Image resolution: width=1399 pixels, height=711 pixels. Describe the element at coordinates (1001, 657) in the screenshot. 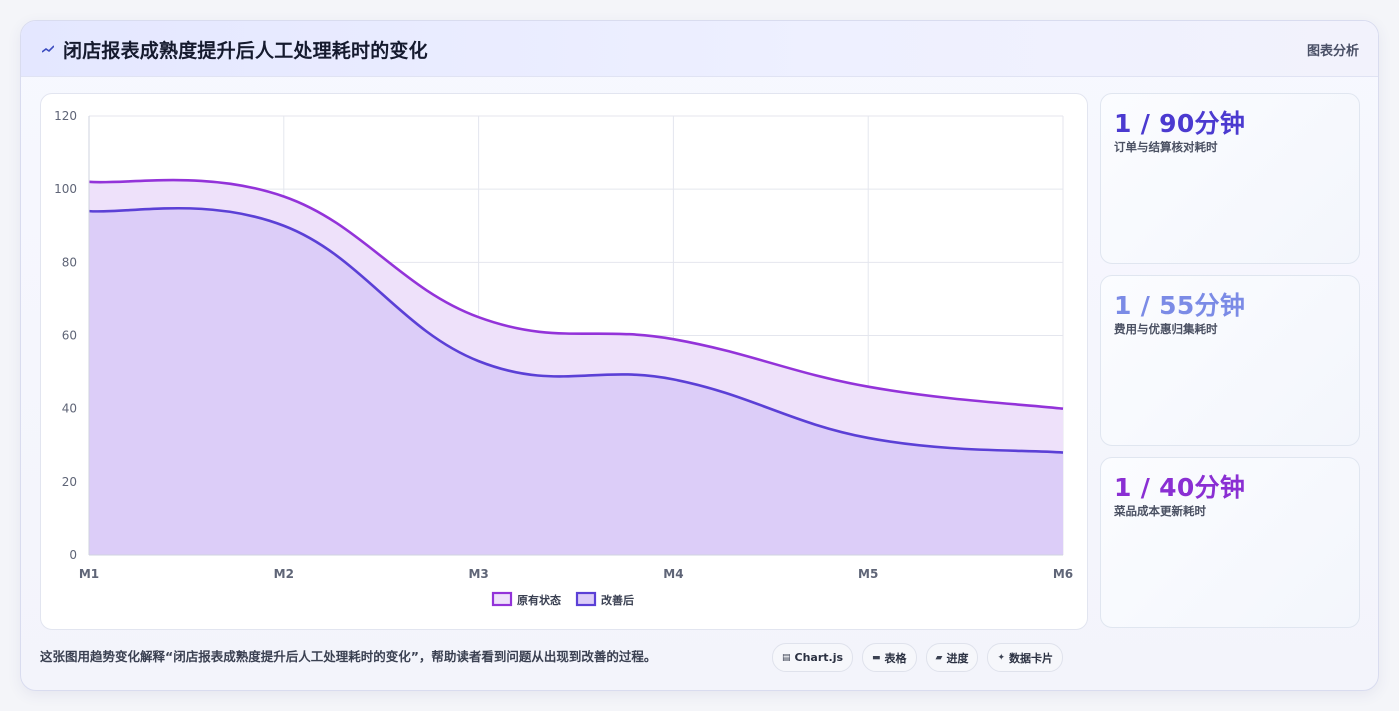

I see `card-icon: ✦` at that location.